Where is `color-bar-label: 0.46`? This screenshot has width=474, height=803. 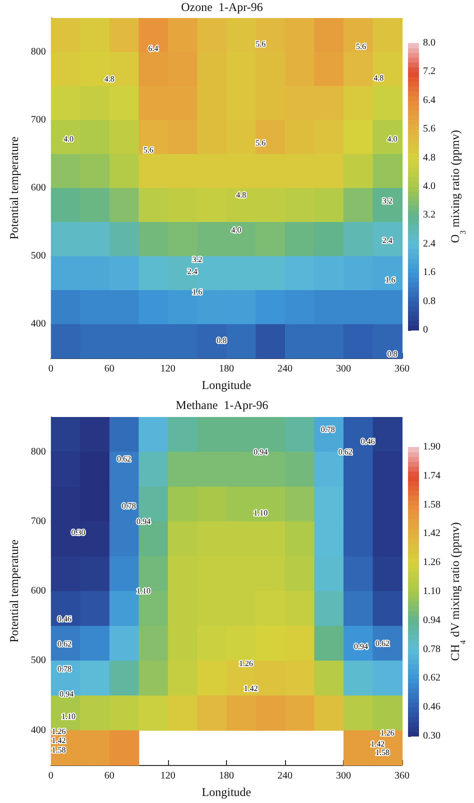 color-bar-label: 0.46 is located at coordinates (431, 707).